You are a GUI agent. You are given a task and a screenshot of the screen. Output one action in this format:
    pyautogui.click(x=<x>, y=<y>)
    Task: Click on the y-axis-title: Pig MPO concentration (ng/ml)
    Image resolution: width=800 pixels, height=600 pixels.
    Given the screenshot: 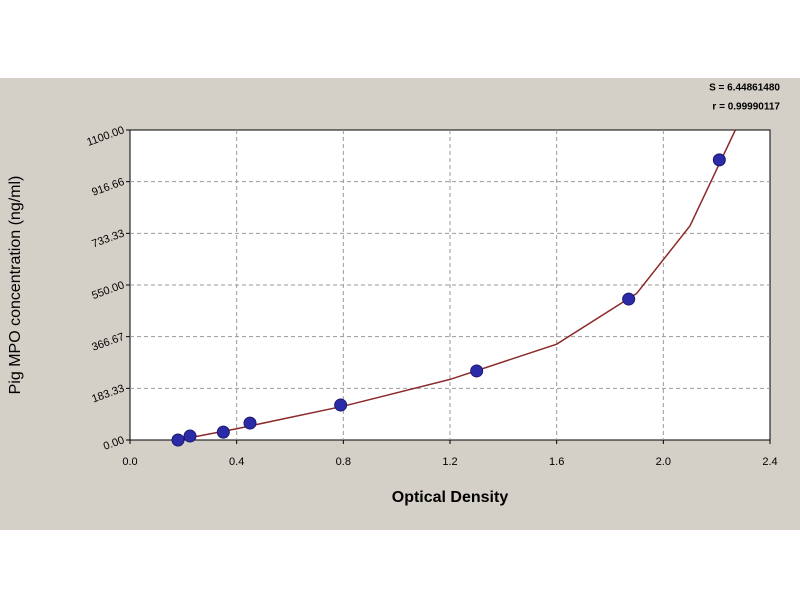 What is the action you would take?
    pyautogui.click(x=15, y=285)
    